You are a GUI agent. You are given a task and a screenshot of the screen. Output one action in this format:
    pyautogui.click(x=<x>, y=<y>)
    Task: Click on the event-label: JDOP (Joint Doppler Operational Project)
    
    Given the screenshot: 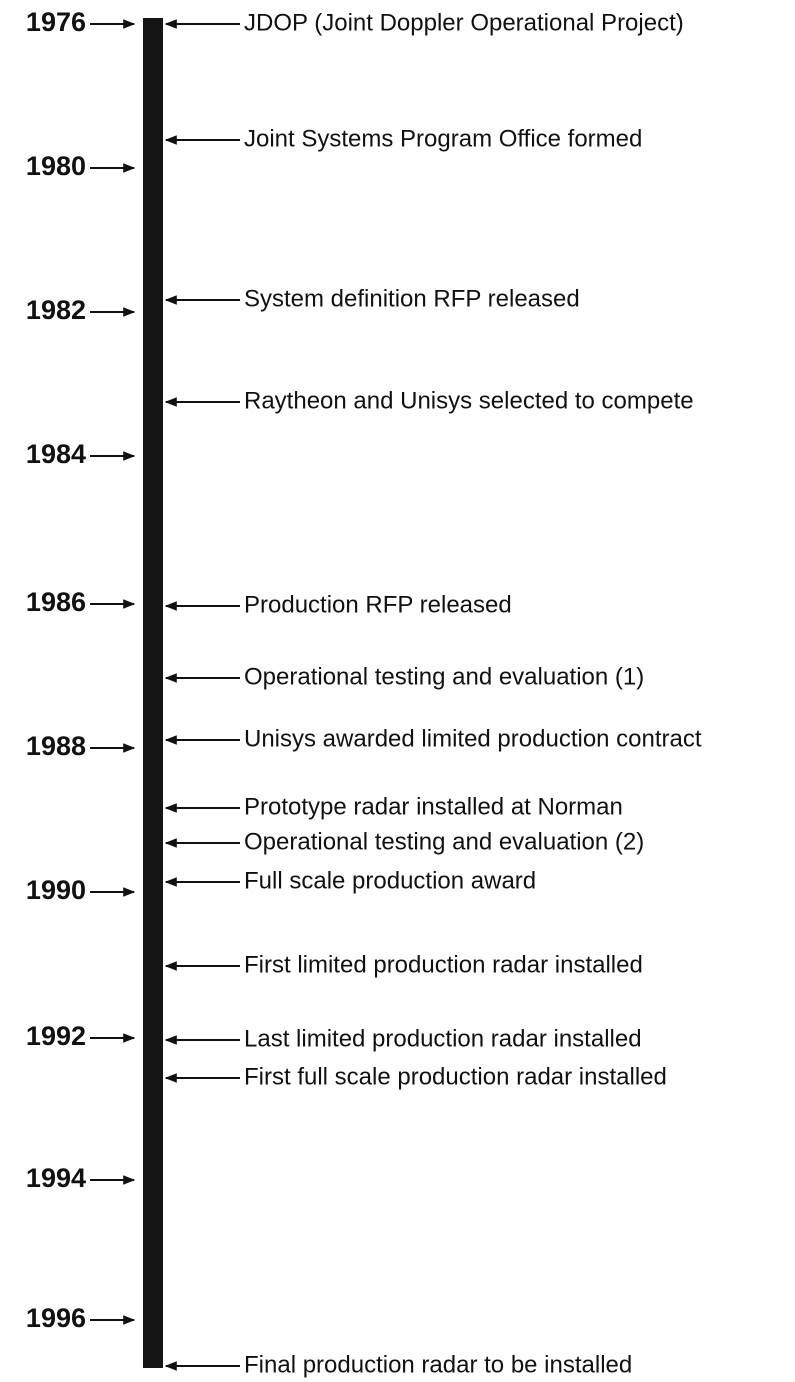 What is the action you would take?
    pyautogui.click(x=464, y=22)
    